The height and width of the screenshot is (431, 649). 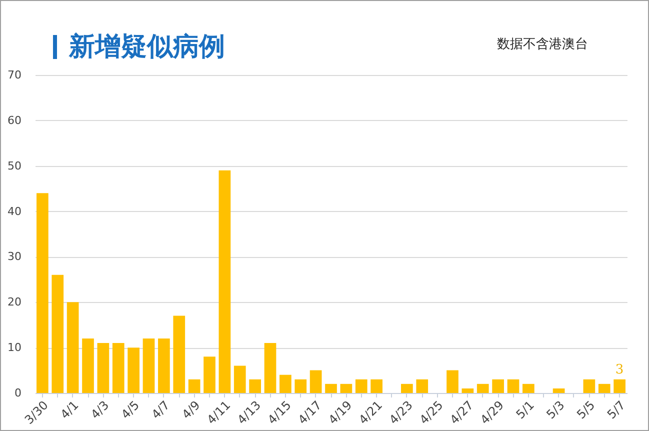 I want to click on data-label: 3, so click(x=619, y=370).